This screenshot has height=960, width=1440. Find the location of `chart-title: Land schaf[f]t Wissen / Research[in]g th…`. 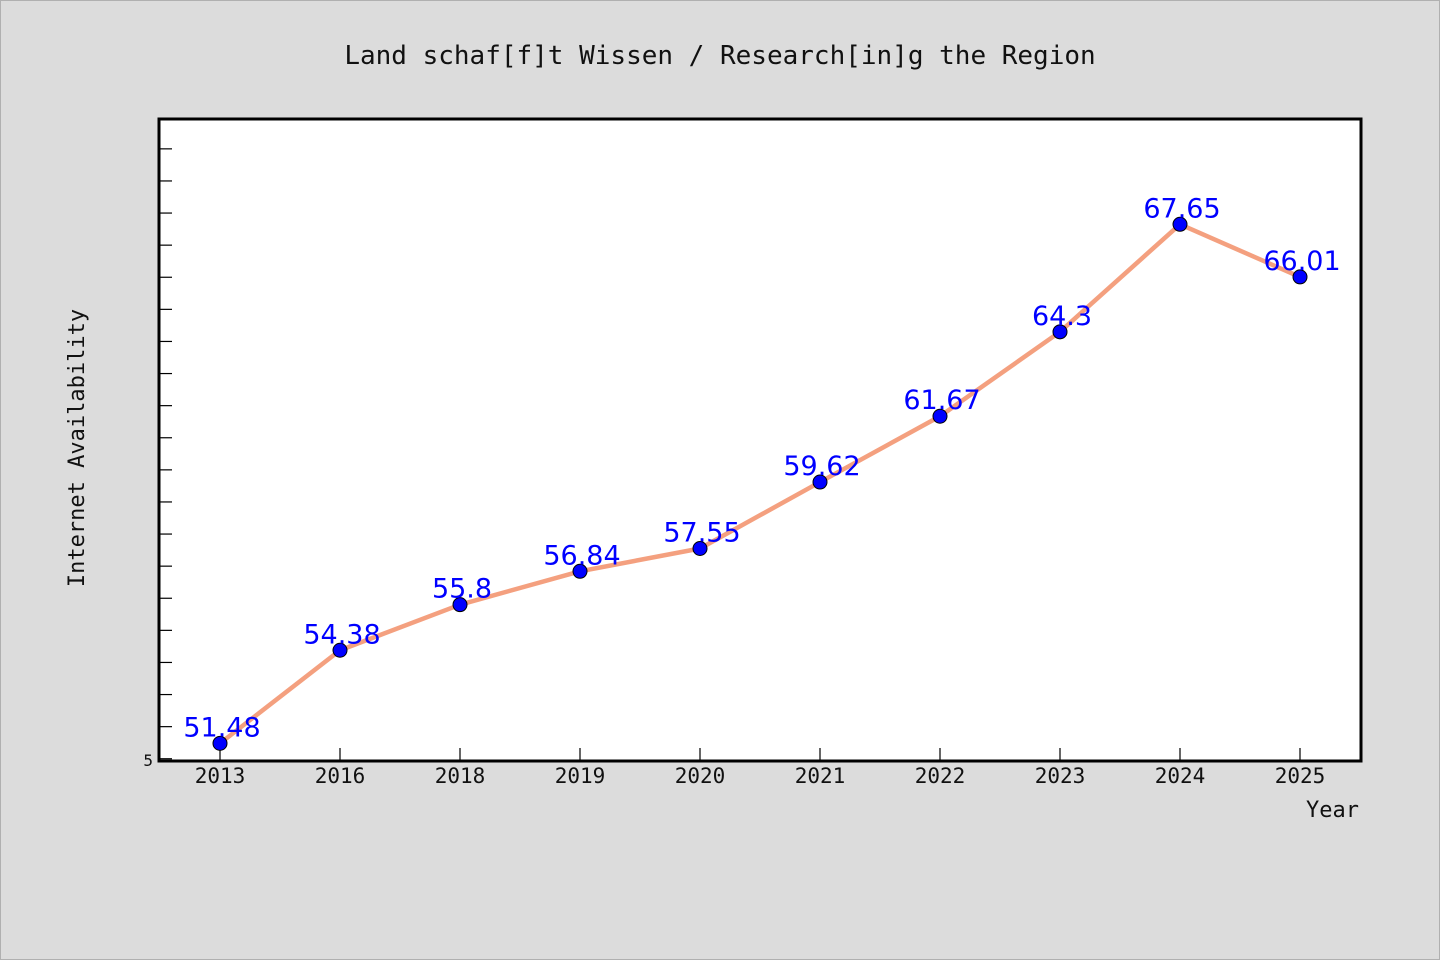

chart-title: Land schaf[f]t Wissen / Research[in]g th… is located at coordinates (719, 56).